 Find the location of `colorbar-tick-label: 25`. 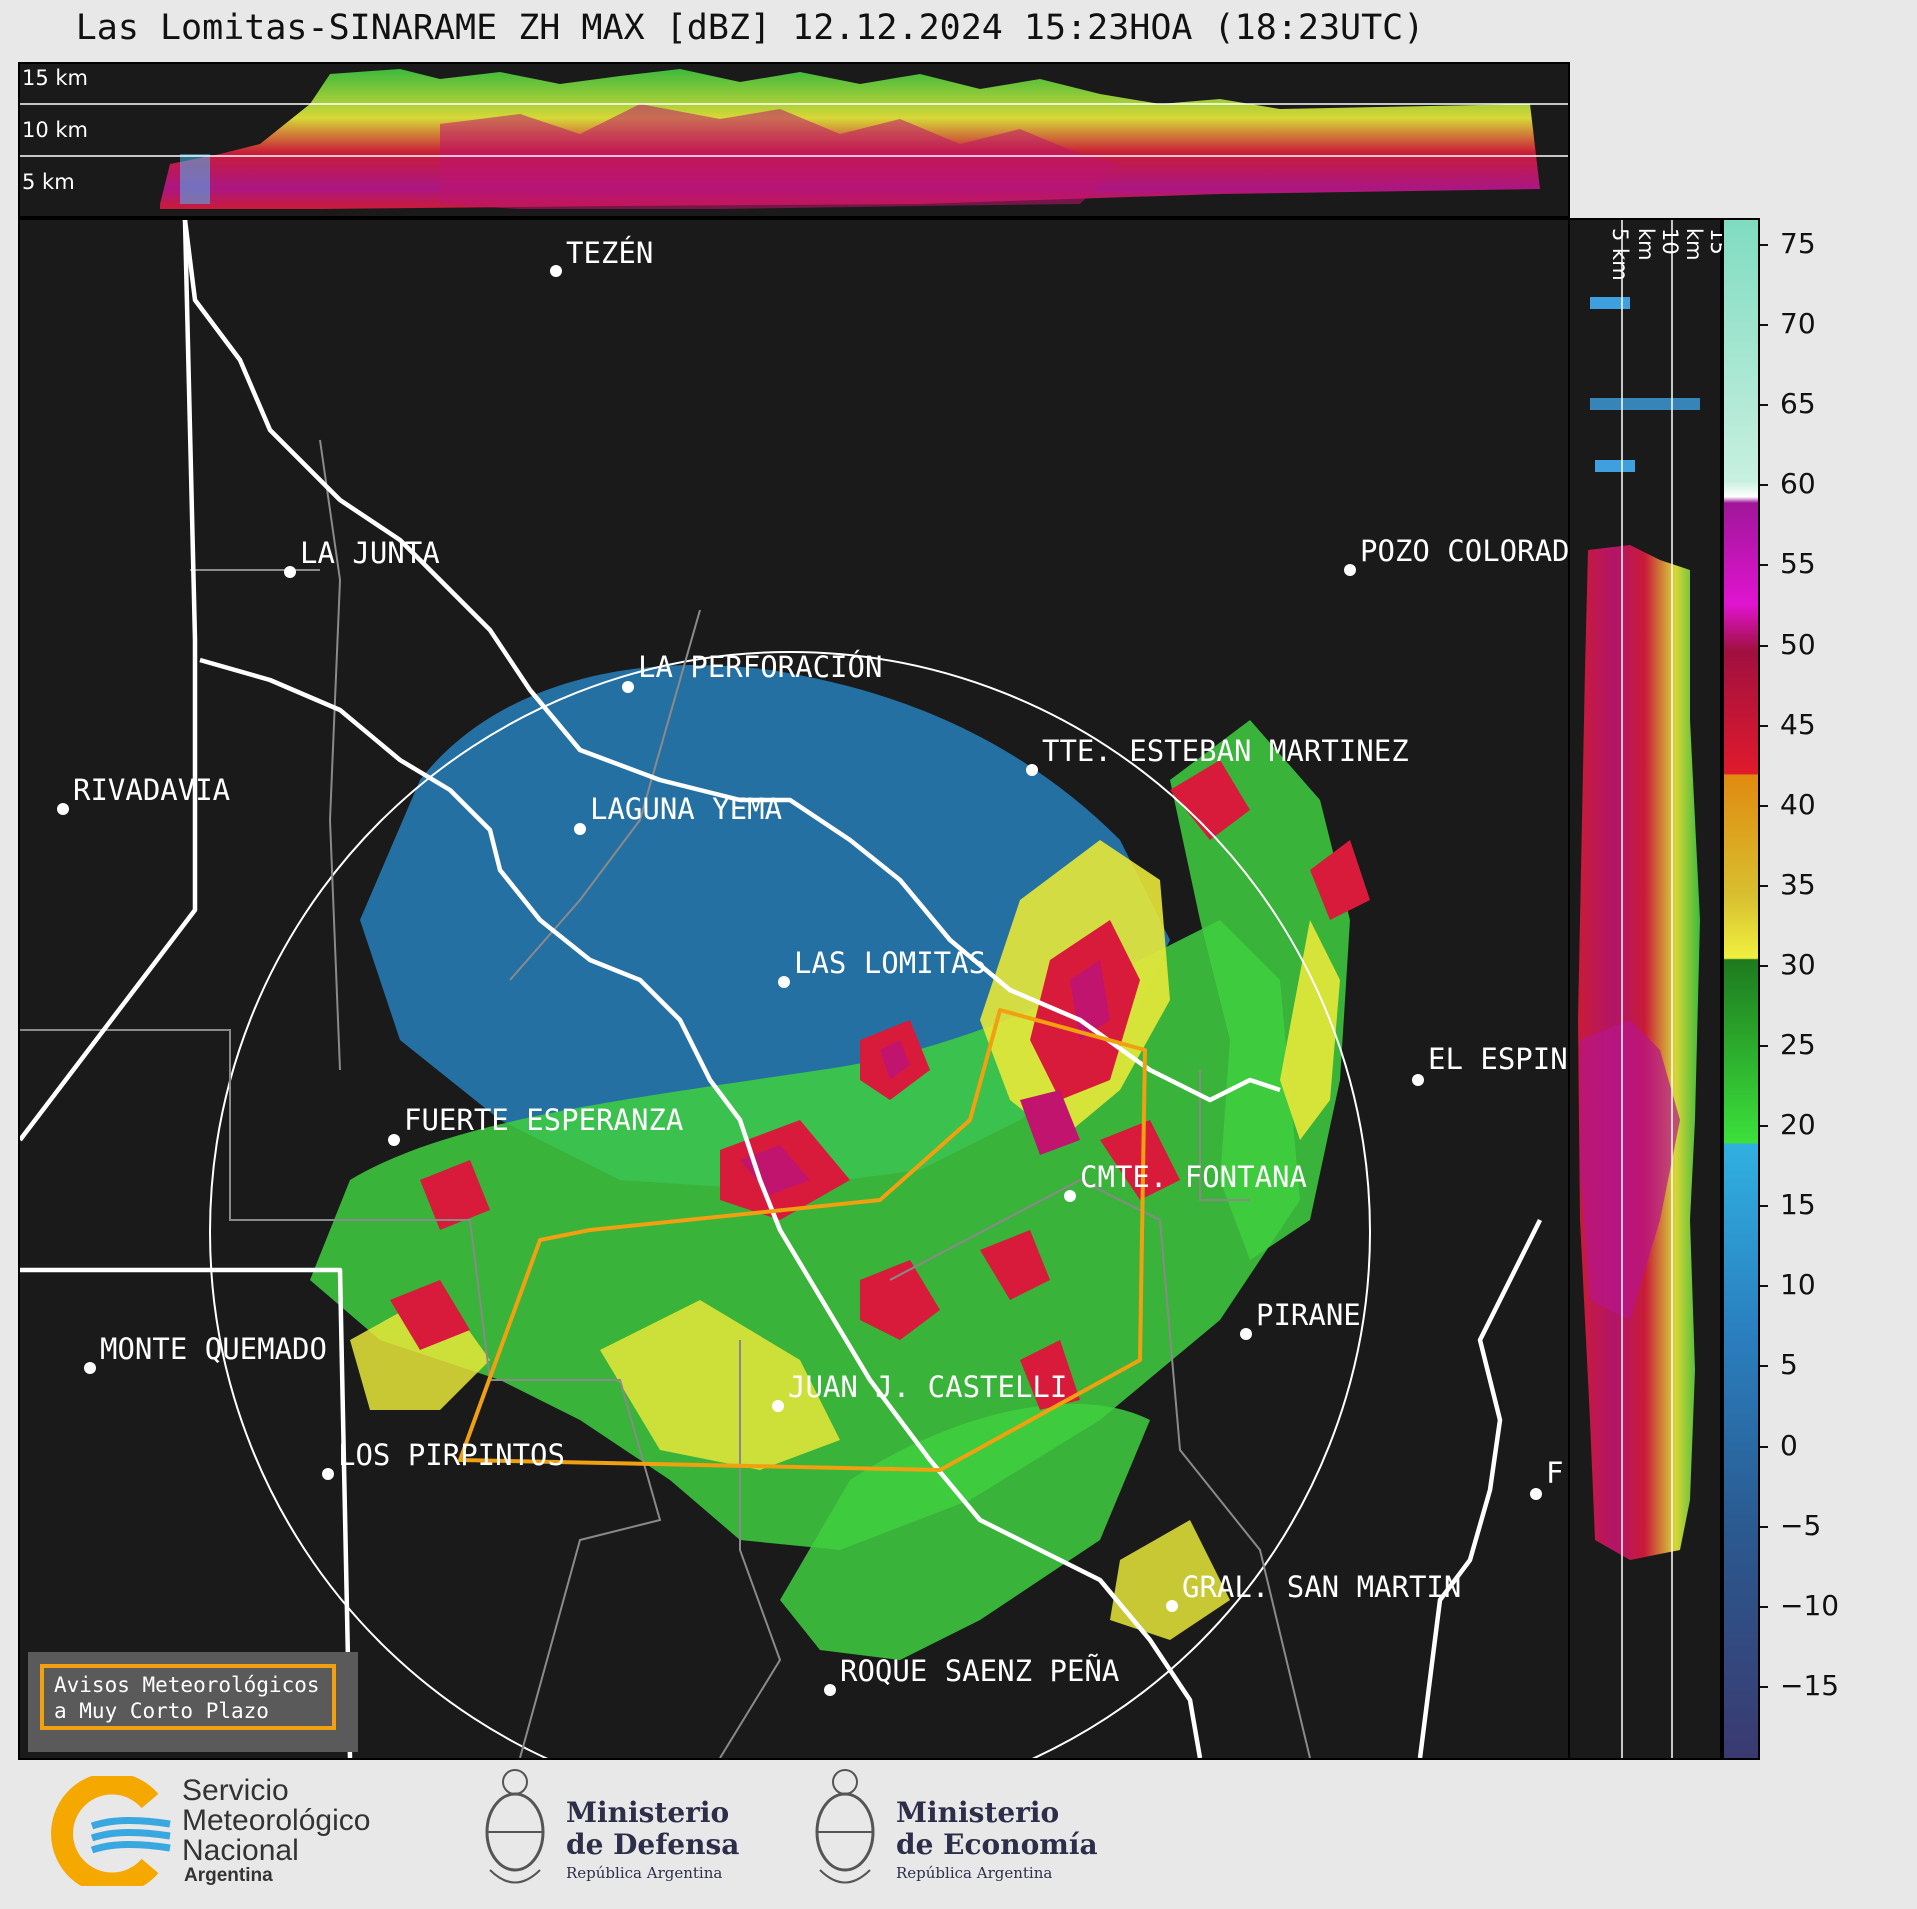

colorbar-tick-label: 25 is located at coordinates (1798, 1045).